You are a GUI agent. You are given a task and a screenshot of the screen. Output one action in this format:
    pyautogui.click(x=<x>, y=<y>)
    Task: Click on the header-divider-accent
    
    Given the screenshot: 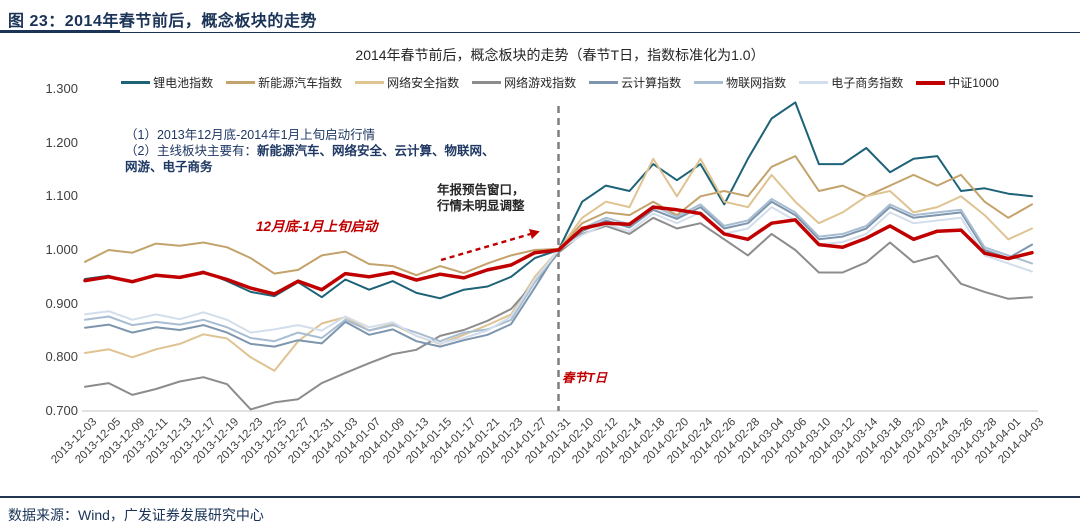 What is the action you would take?
    pyautogui.click(x=60, y=31)
    